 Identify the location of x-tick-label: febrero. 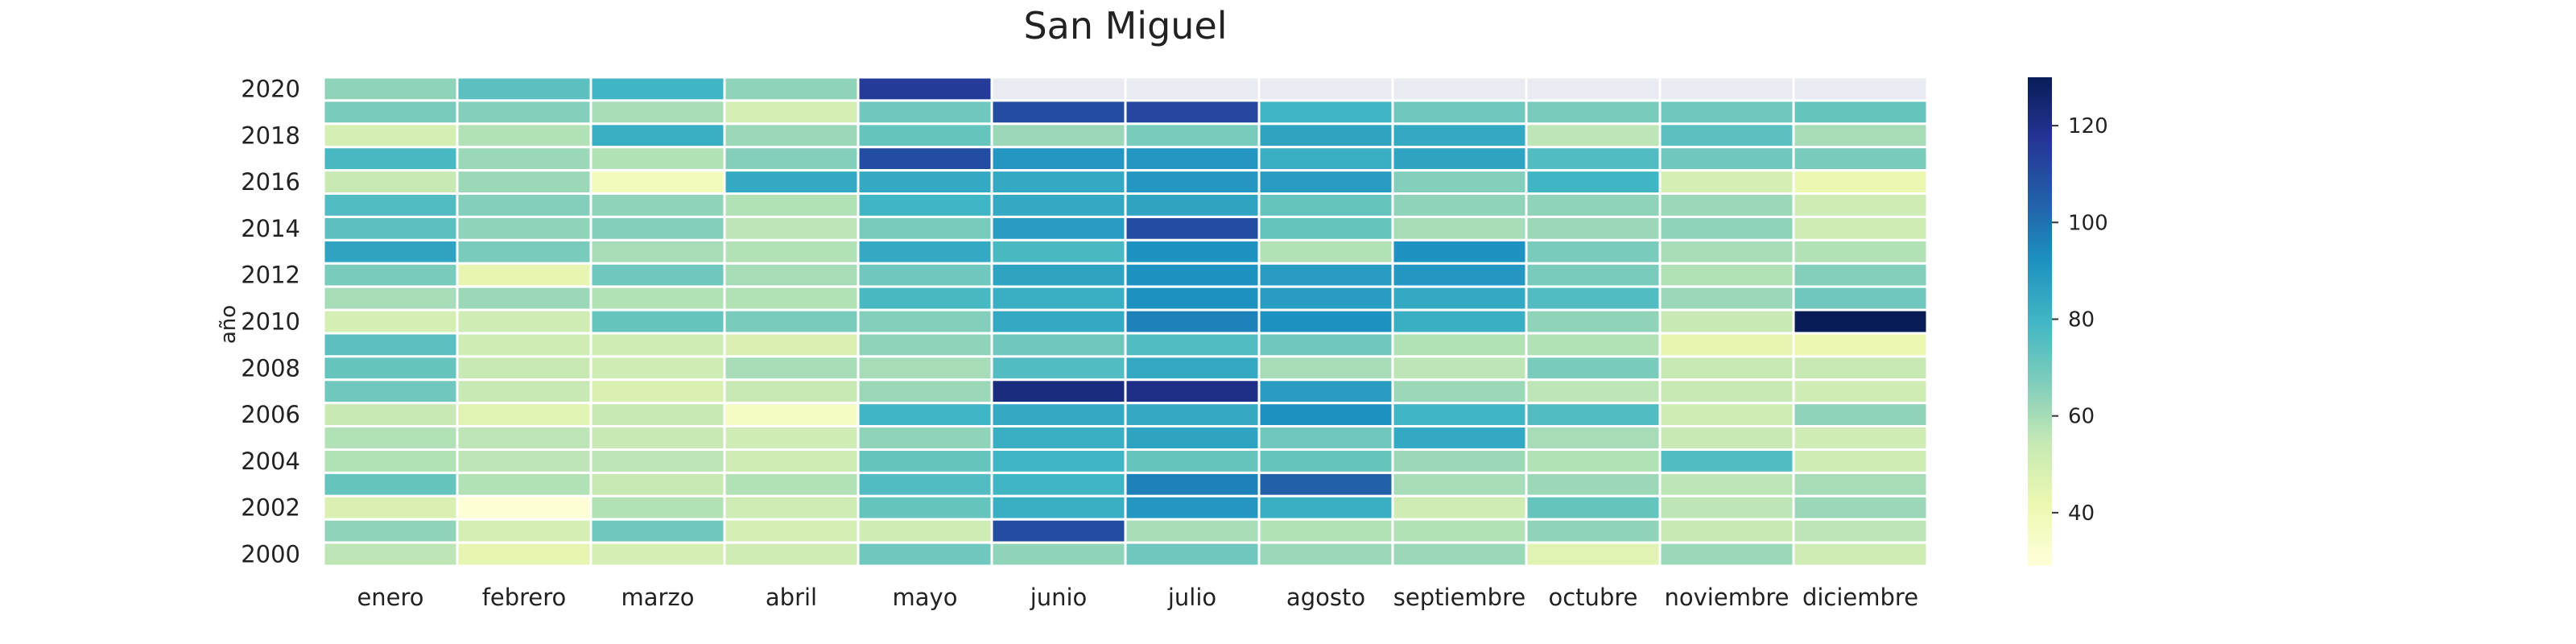
(524, 597).